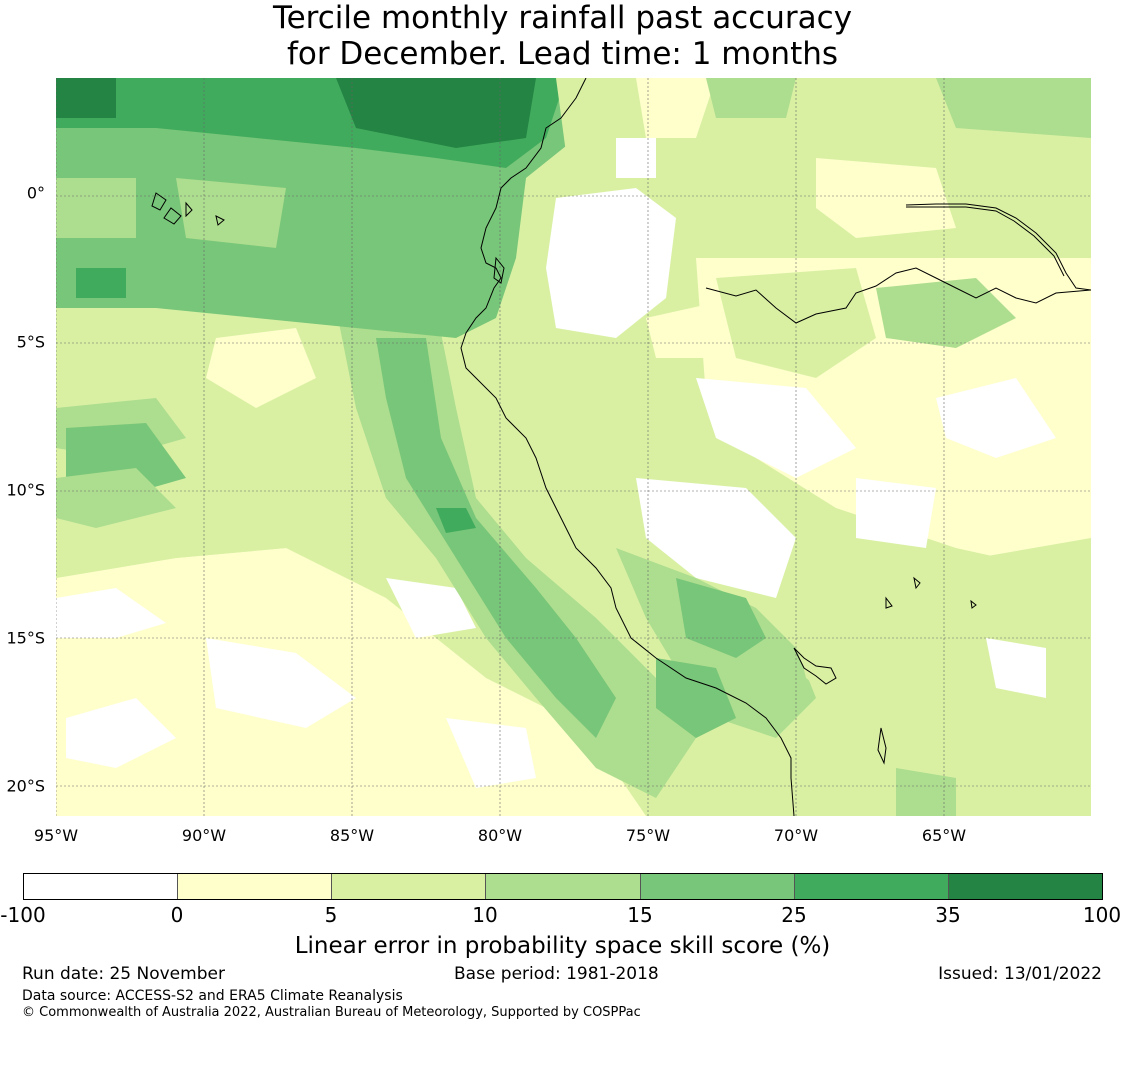  I want to click on lat-label-0: 0°, so click(35, 193).